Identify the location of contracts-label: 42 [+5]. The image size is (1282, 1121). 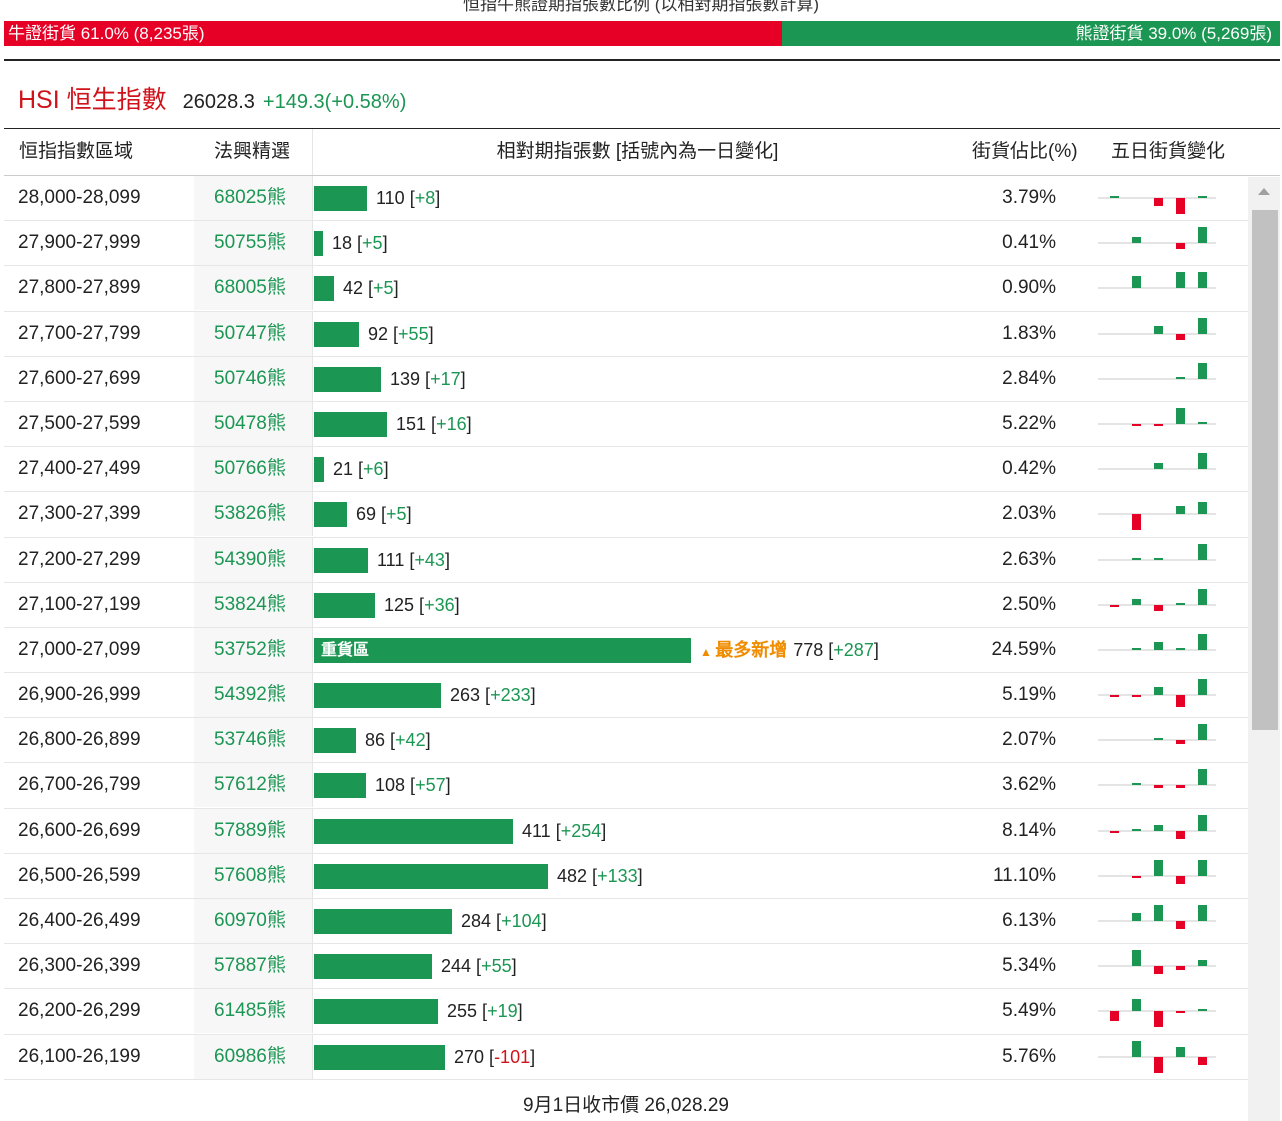
(371, 288).